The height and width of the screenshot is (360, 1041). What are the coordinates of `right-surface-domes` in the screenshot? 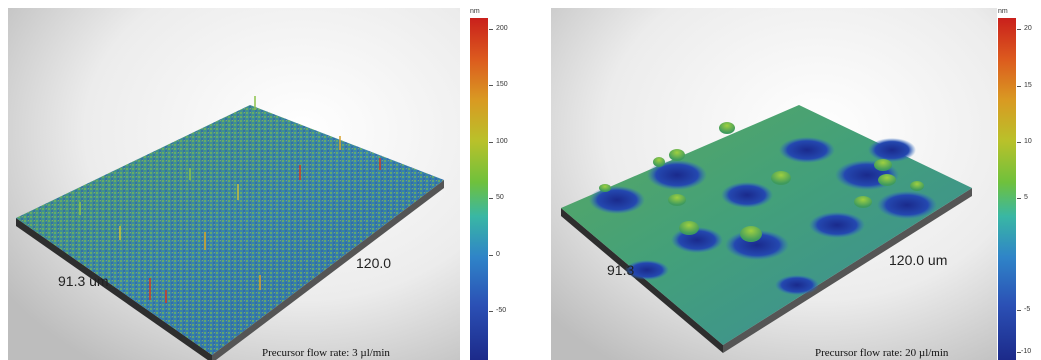 It's located at (761, 182).